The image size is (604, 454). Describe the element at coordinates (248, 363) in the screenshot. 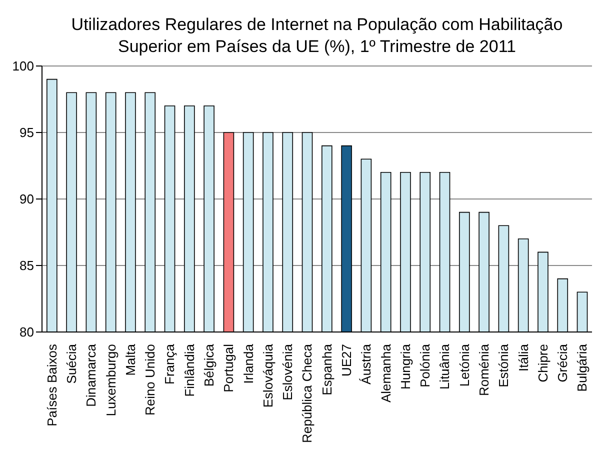

I see `x-tick-label: Irlanda` at that location.